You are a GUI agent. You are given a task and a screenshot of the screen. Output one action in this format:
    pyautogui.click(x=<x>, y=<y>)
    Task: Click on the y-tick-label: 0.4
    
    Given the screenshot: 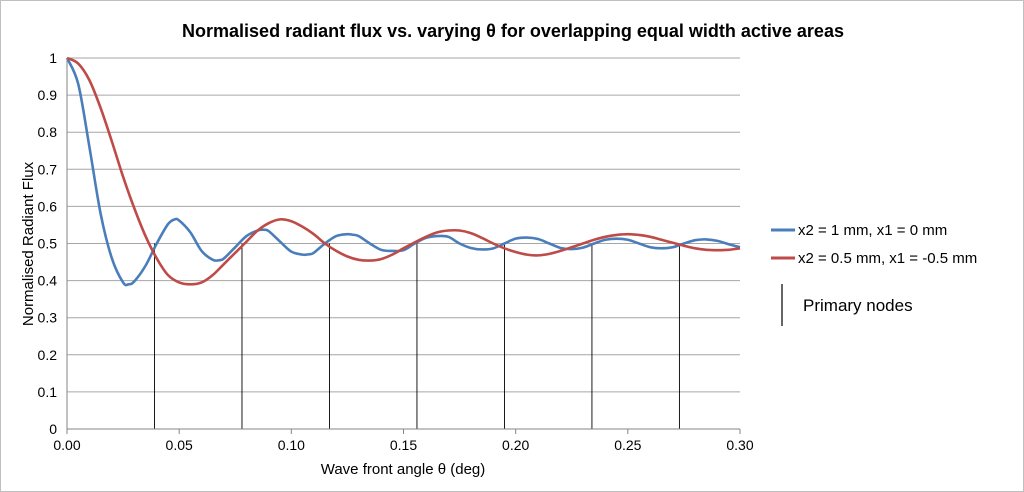 What is the action you would take?
    pyautogui.click(x=48, y=281)
    